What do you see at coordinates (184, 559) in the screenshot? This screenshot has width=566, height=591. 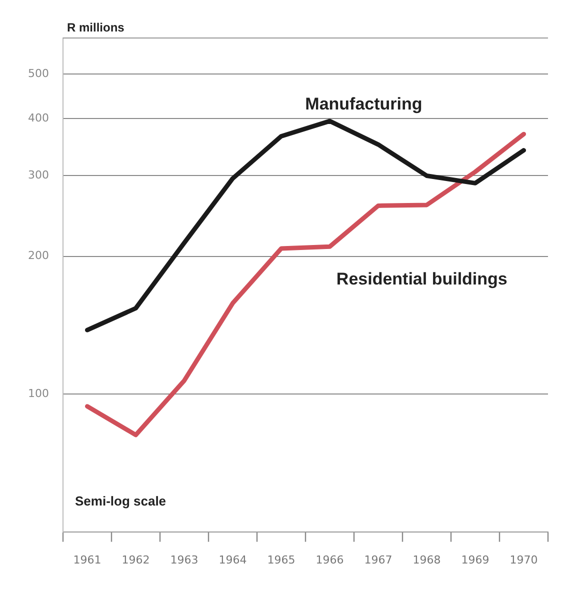 I see `x-tick-label: 1963` at bounding box center [184, 559].